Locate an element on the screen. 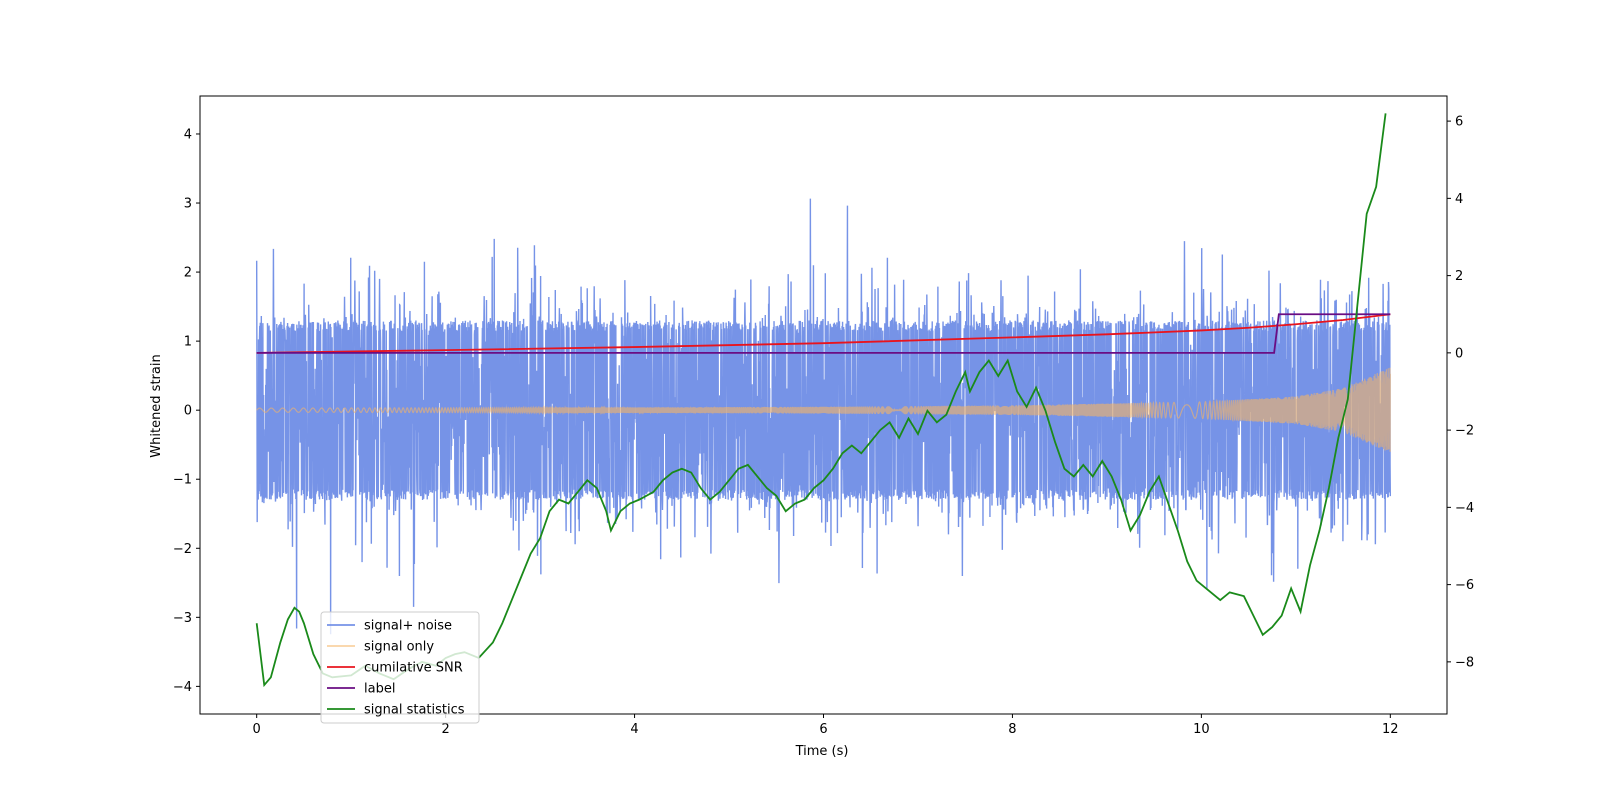 The image size is (1600, 800). x-tick-label: 0 is located at coordinates (257, 729).